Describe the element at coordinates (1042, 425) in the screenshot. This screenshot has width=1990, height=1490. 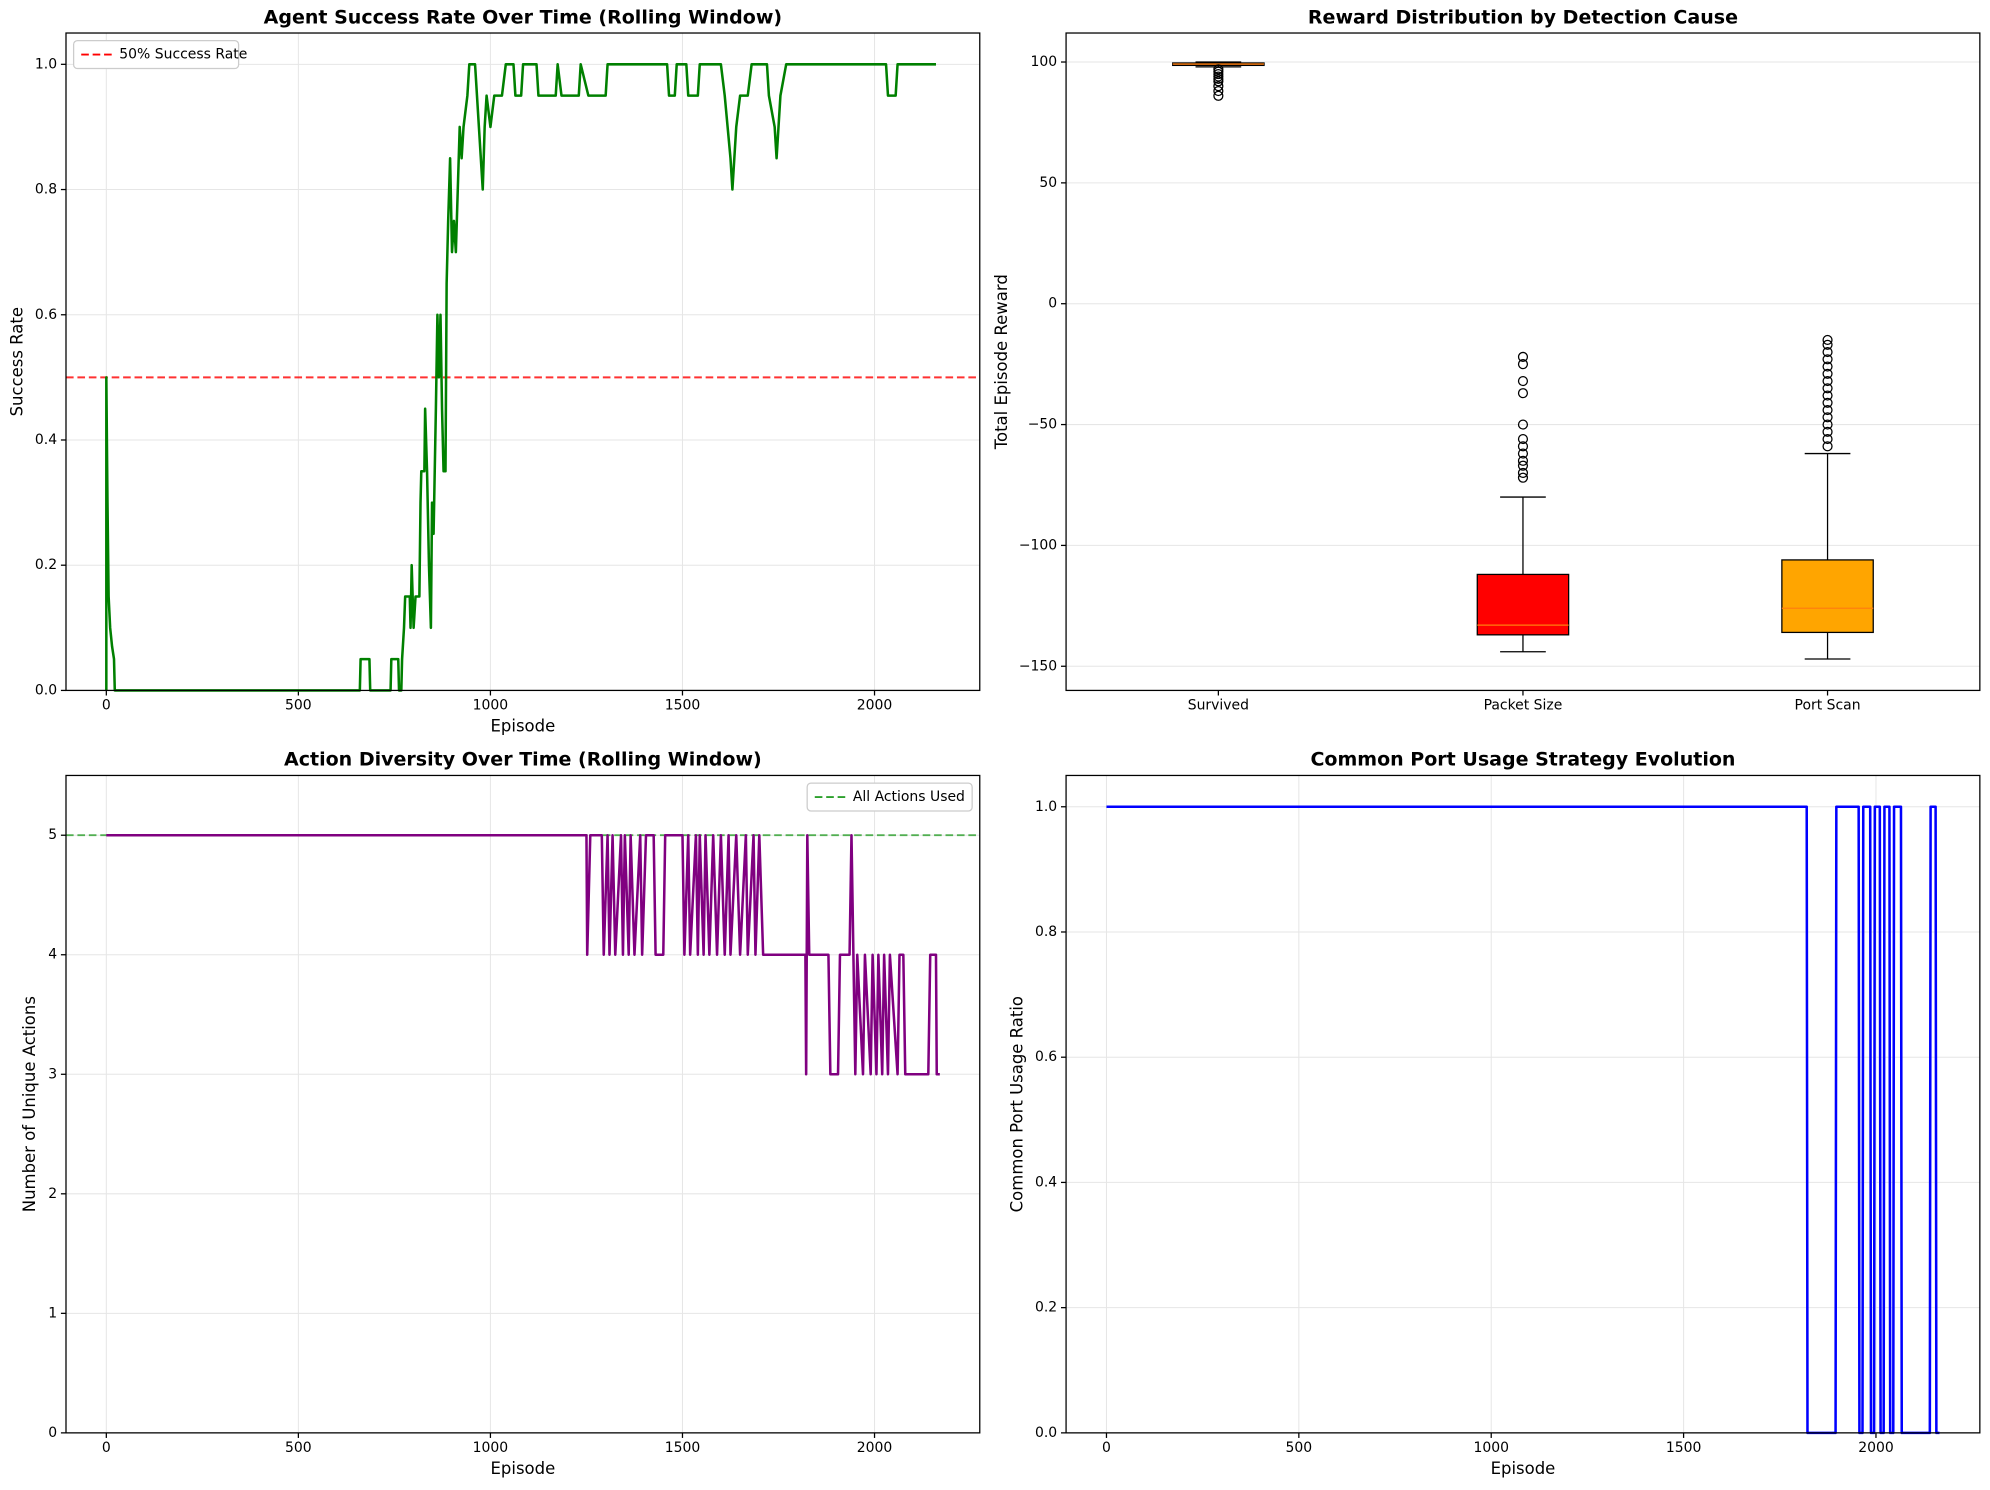
I see `y-tick-label: −50` at that location.